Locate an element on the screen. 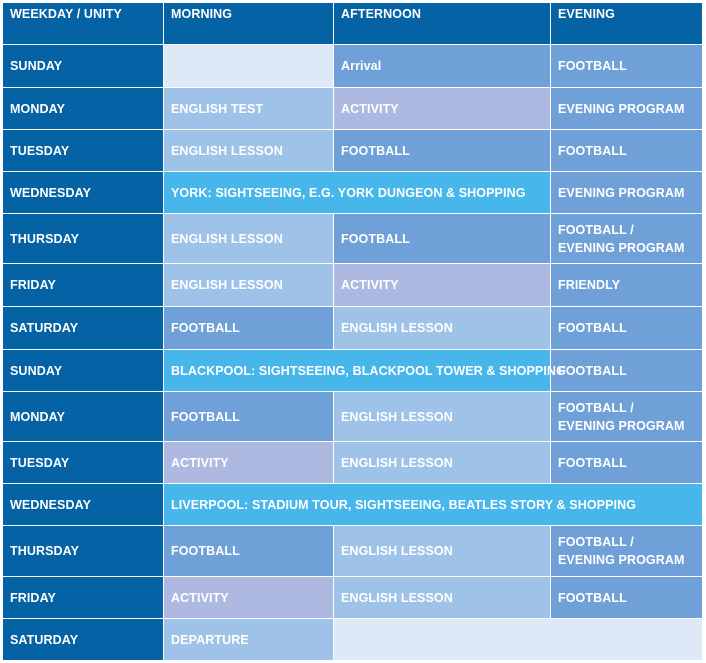 This screenshot has width=706, height=663. table-row: FRIDAY ENGLISH LESSON ACTIVITY FRIENDLY is located at coordinates (352, 285).